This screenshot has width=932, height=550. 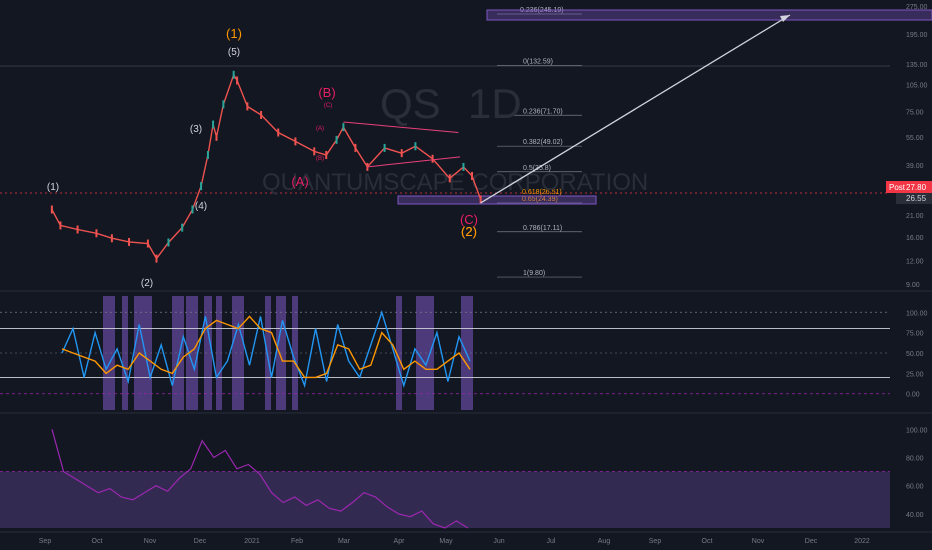 What do you see at coordinates (915, 166) in the screenshot?
I see `price-tick-label: 39.00` at bounding box center [915, 166].